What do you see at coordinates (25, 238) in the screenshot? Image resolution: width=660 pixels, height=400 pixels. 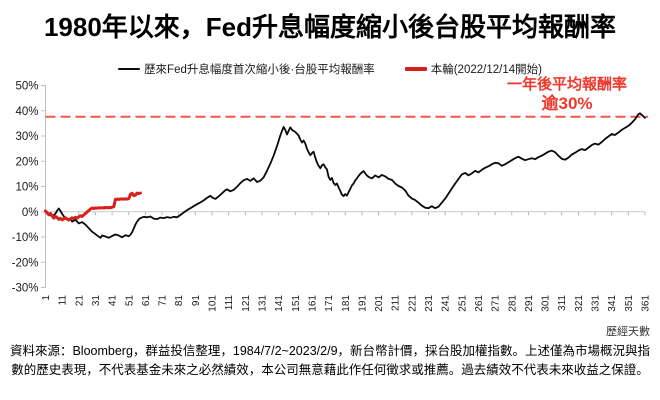 I see `y-tick-label: -10%` at bounding box center [25, 238].